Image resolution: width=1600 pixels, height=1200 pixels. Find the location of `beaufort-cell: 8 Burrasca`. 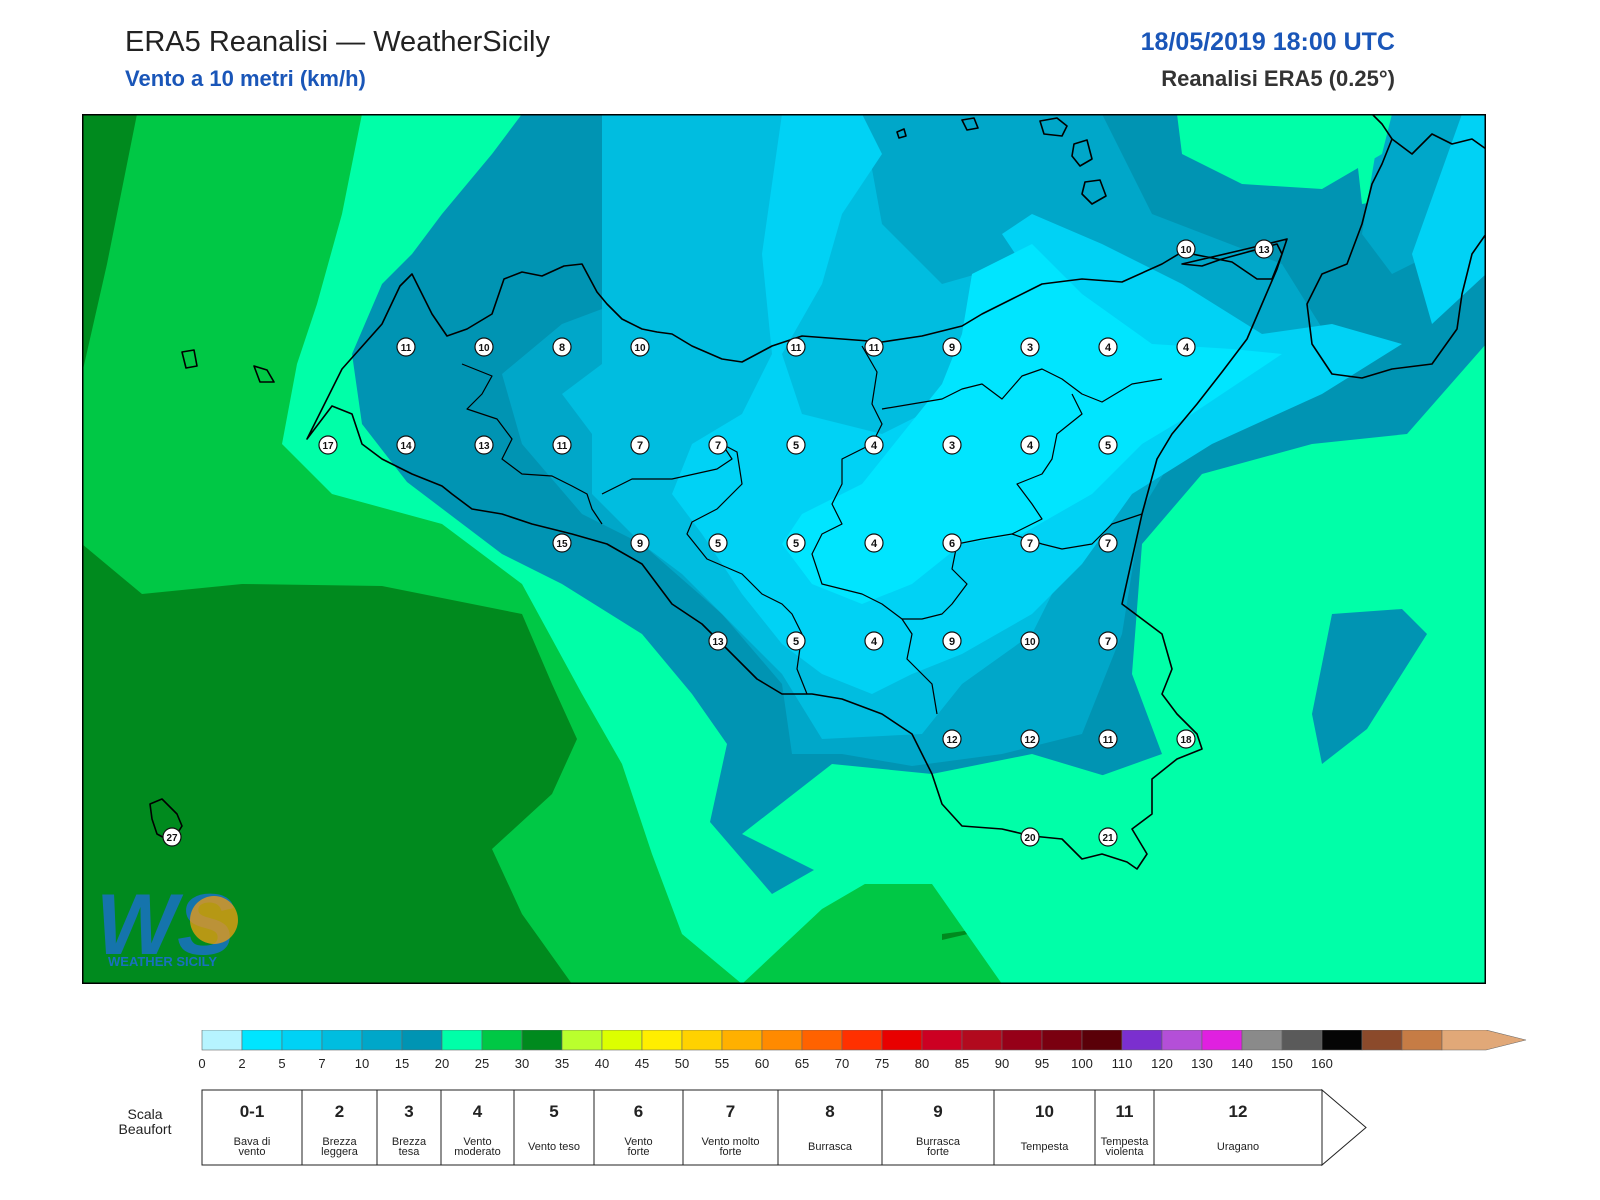

beaufort-cell: 8 Burrasca is located at coordinates (830, 1127).